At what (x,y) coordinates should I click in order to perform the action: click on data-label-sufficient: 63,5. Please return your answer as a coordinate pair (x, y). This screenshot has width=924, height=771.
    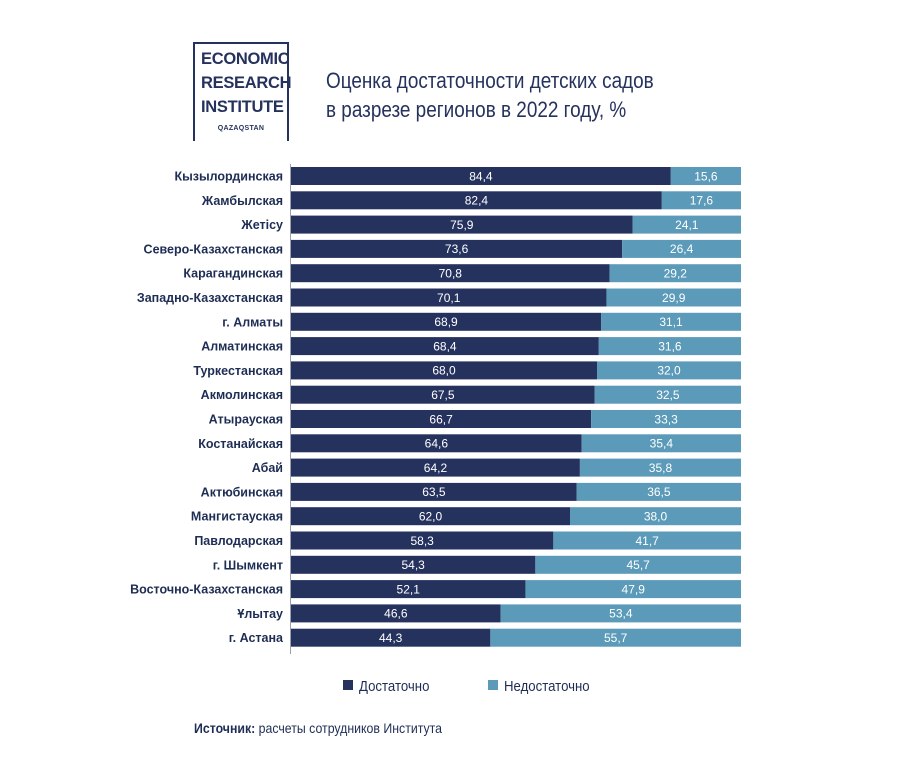
    Looking at the image, I should click on (434, 492).